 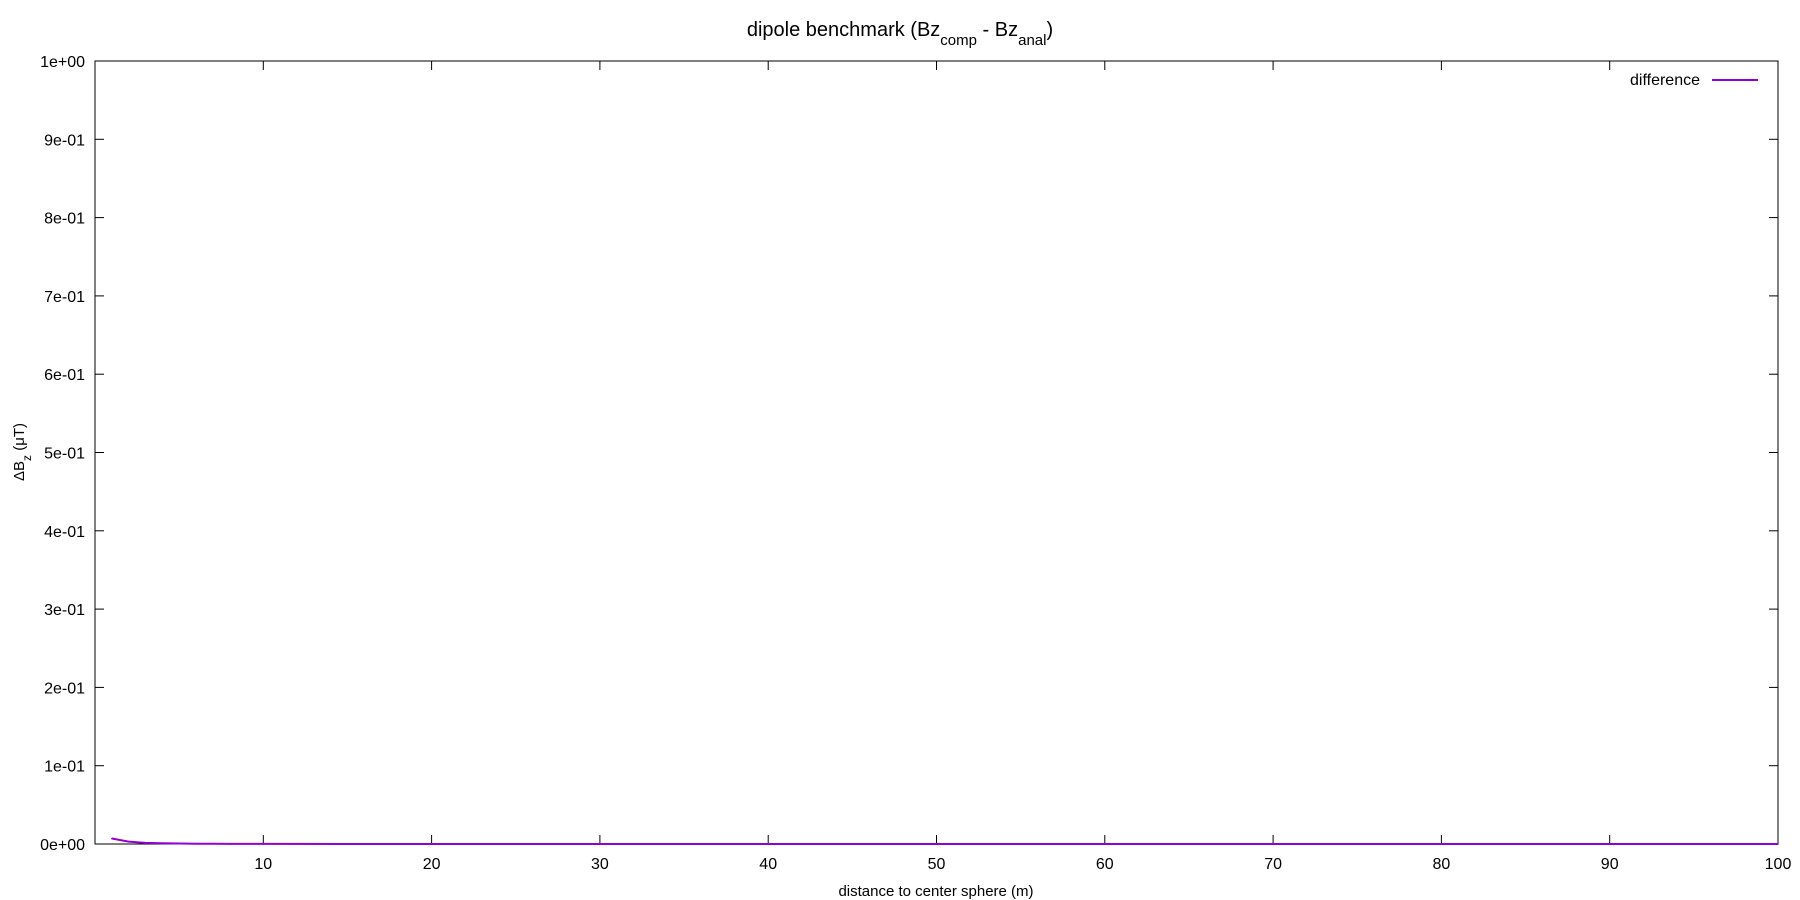 I want to click on x-axis-title: distance to center sphere (m), so click(x=935, y=891).